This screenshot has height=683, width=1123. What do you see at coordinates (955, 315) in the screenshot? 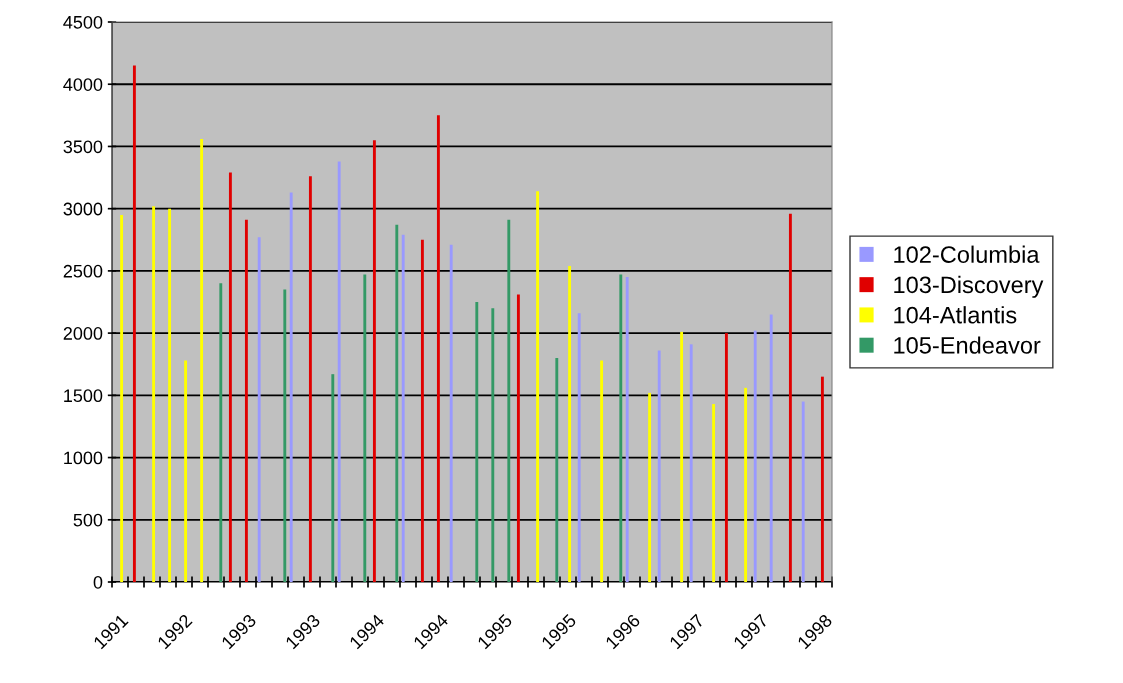
I see `legend-label: 104-Atlantis` at bounding box center [955, 315].